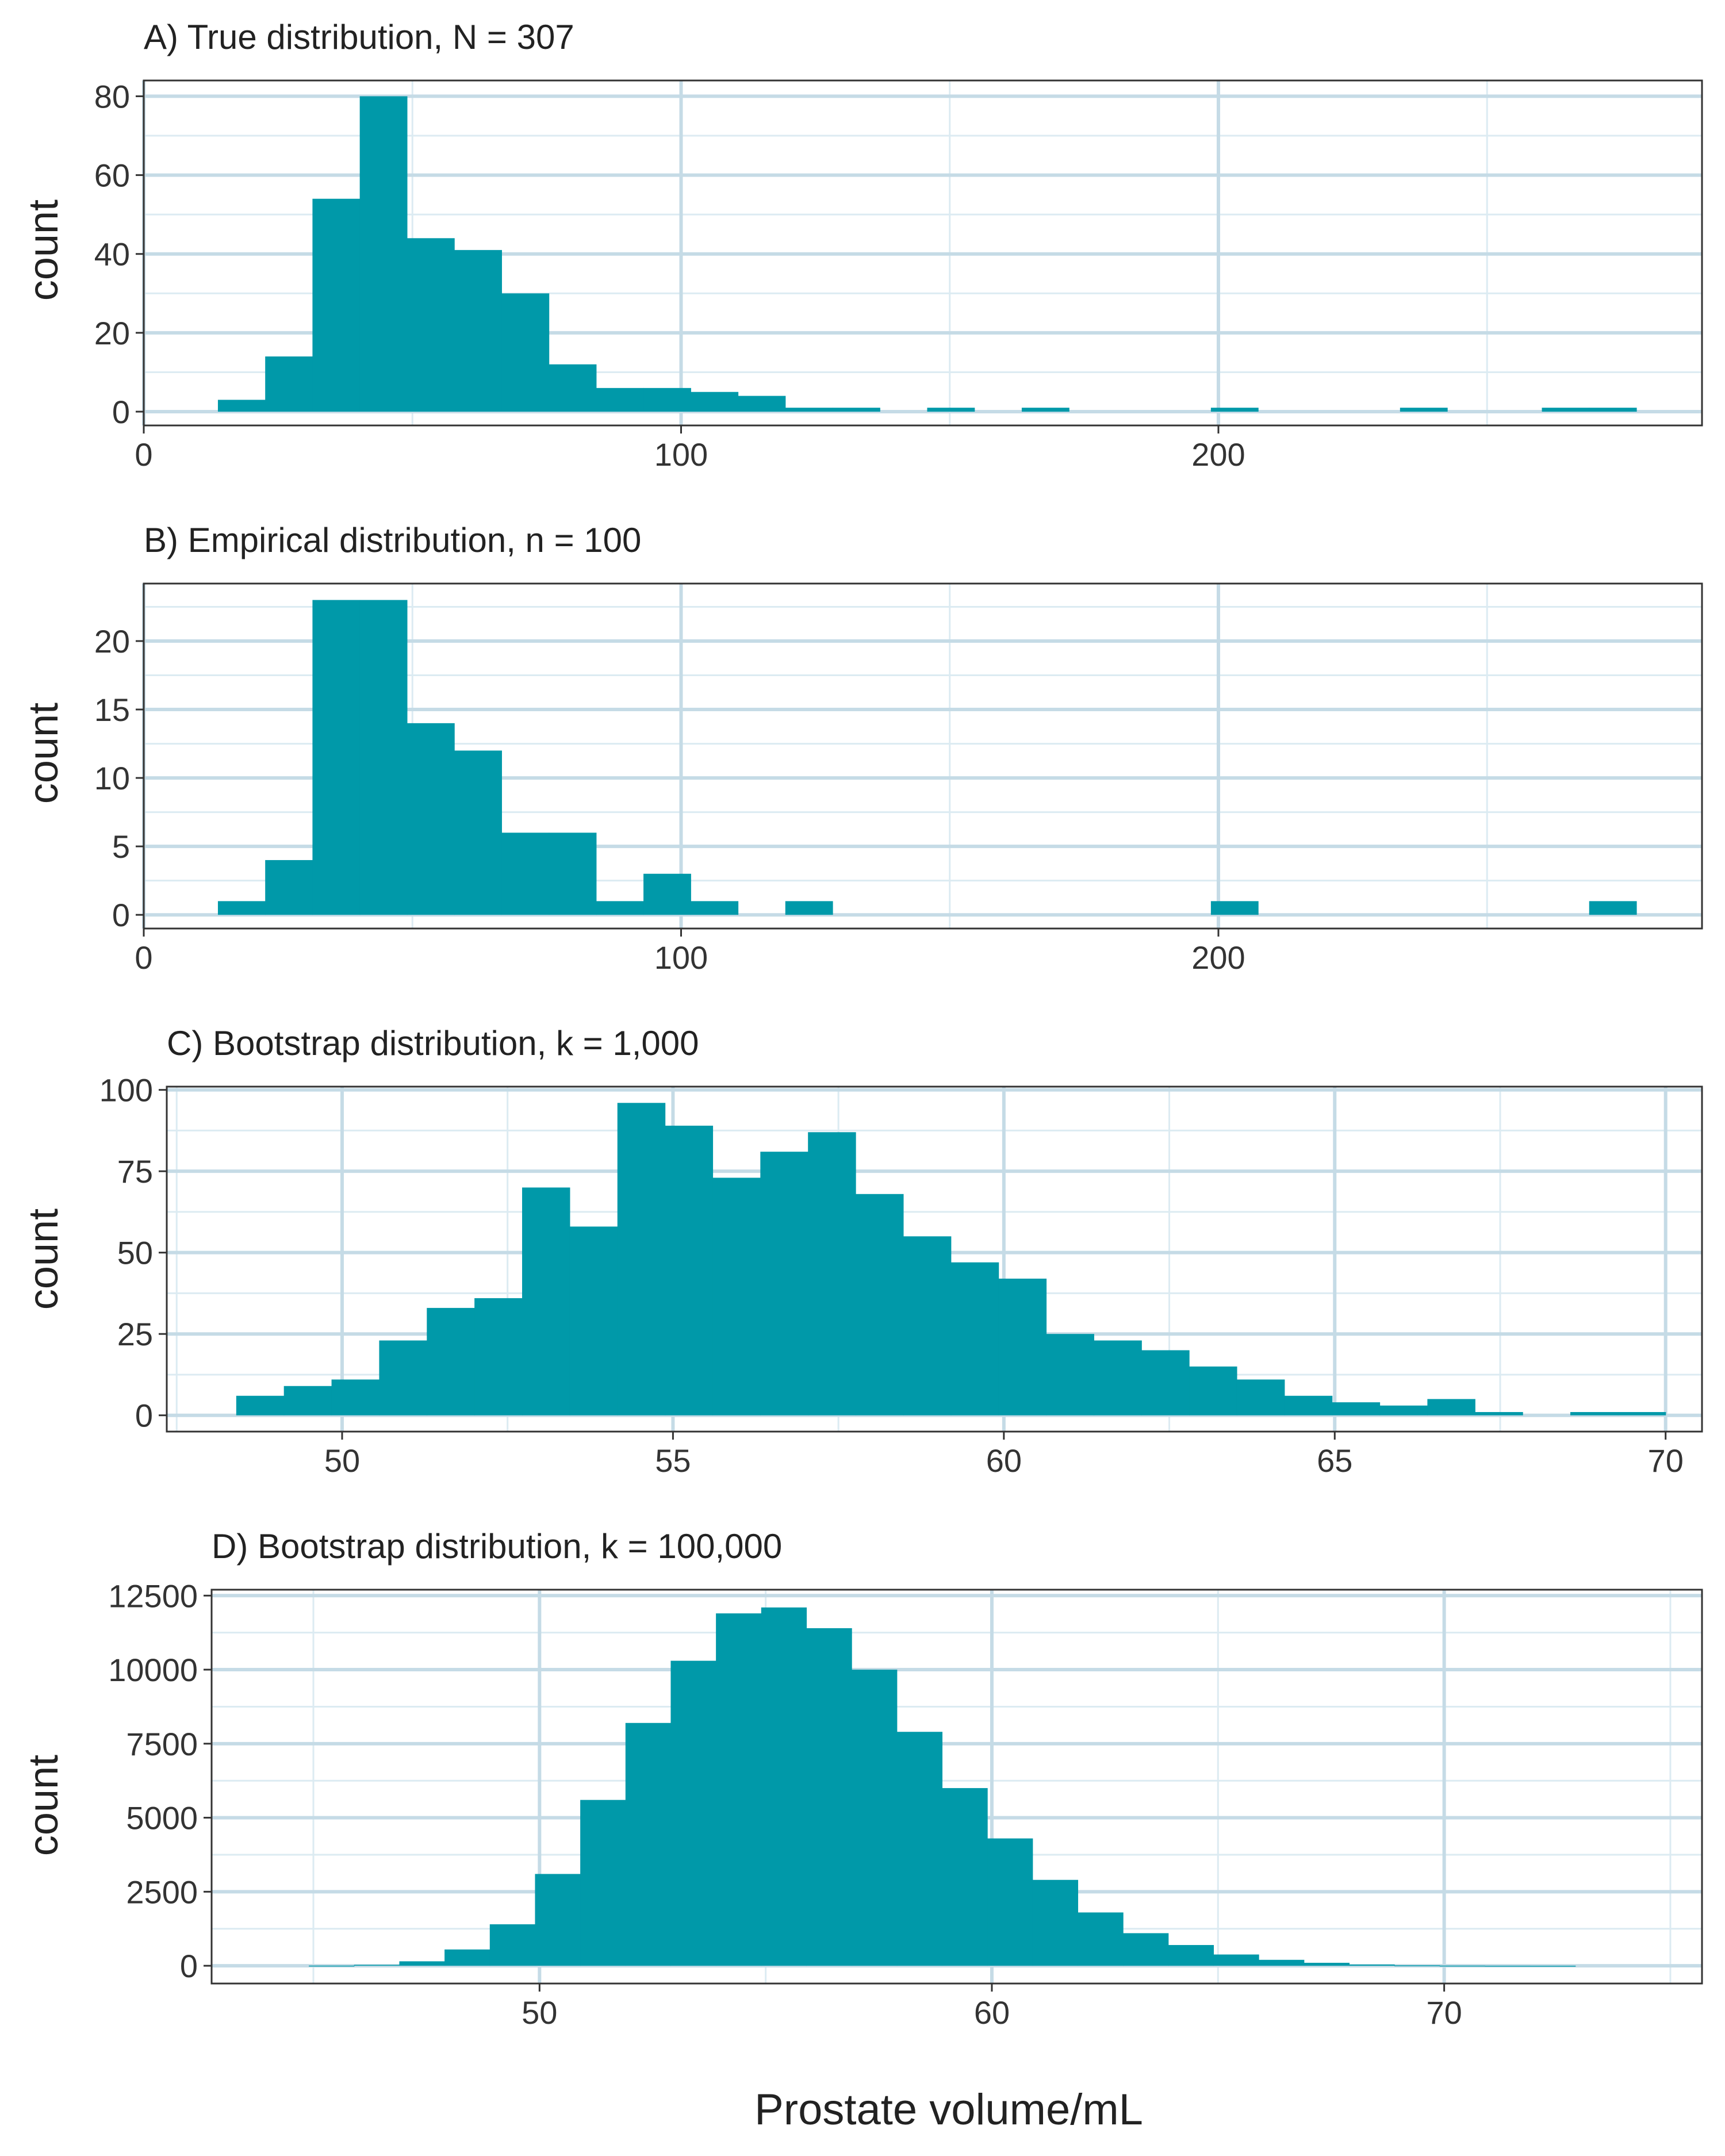 The height and width of the screenshot is (2156, 1725). What do you see at coordinates (162, 1818) in the screenshot?
I see `y-tick-label: 5000` at bounding box center [162, 1818].